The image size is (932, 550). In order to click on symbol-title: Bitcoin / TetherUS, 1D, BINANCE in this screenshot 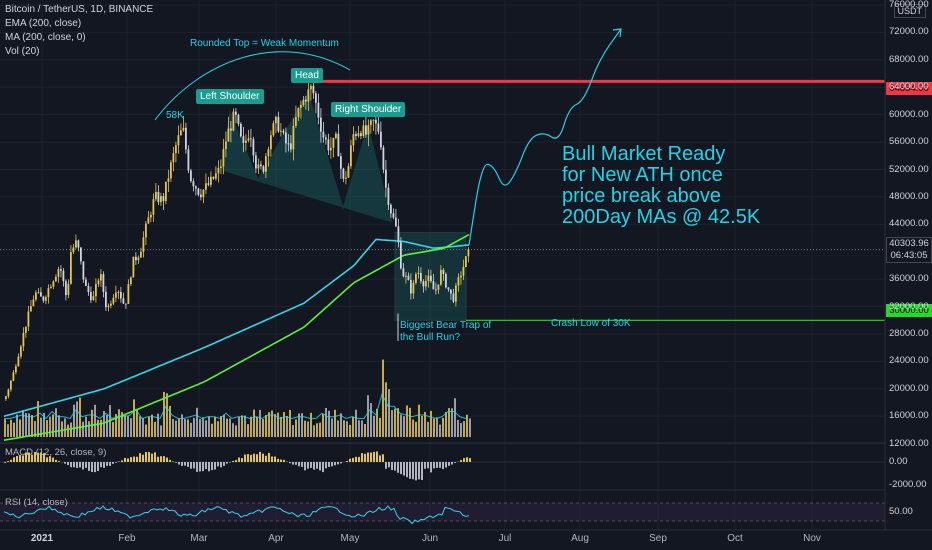, I will do `click(79, 9)`.